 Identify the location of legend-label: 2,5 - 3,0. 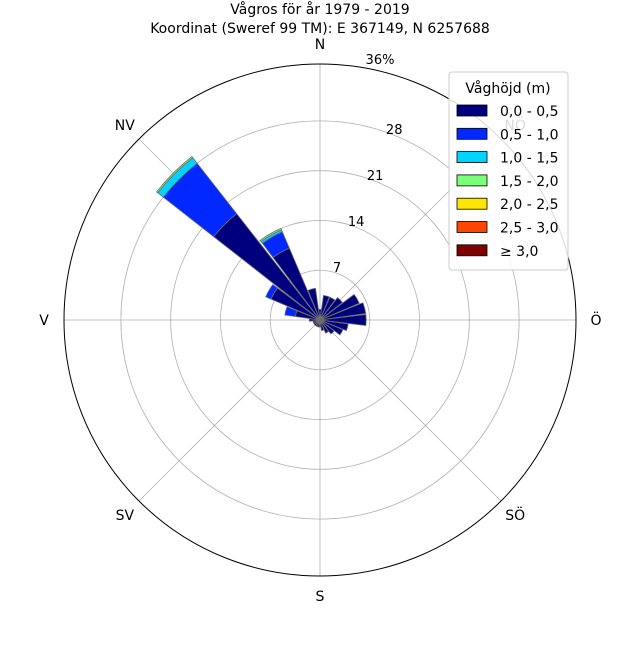
(529, 229).